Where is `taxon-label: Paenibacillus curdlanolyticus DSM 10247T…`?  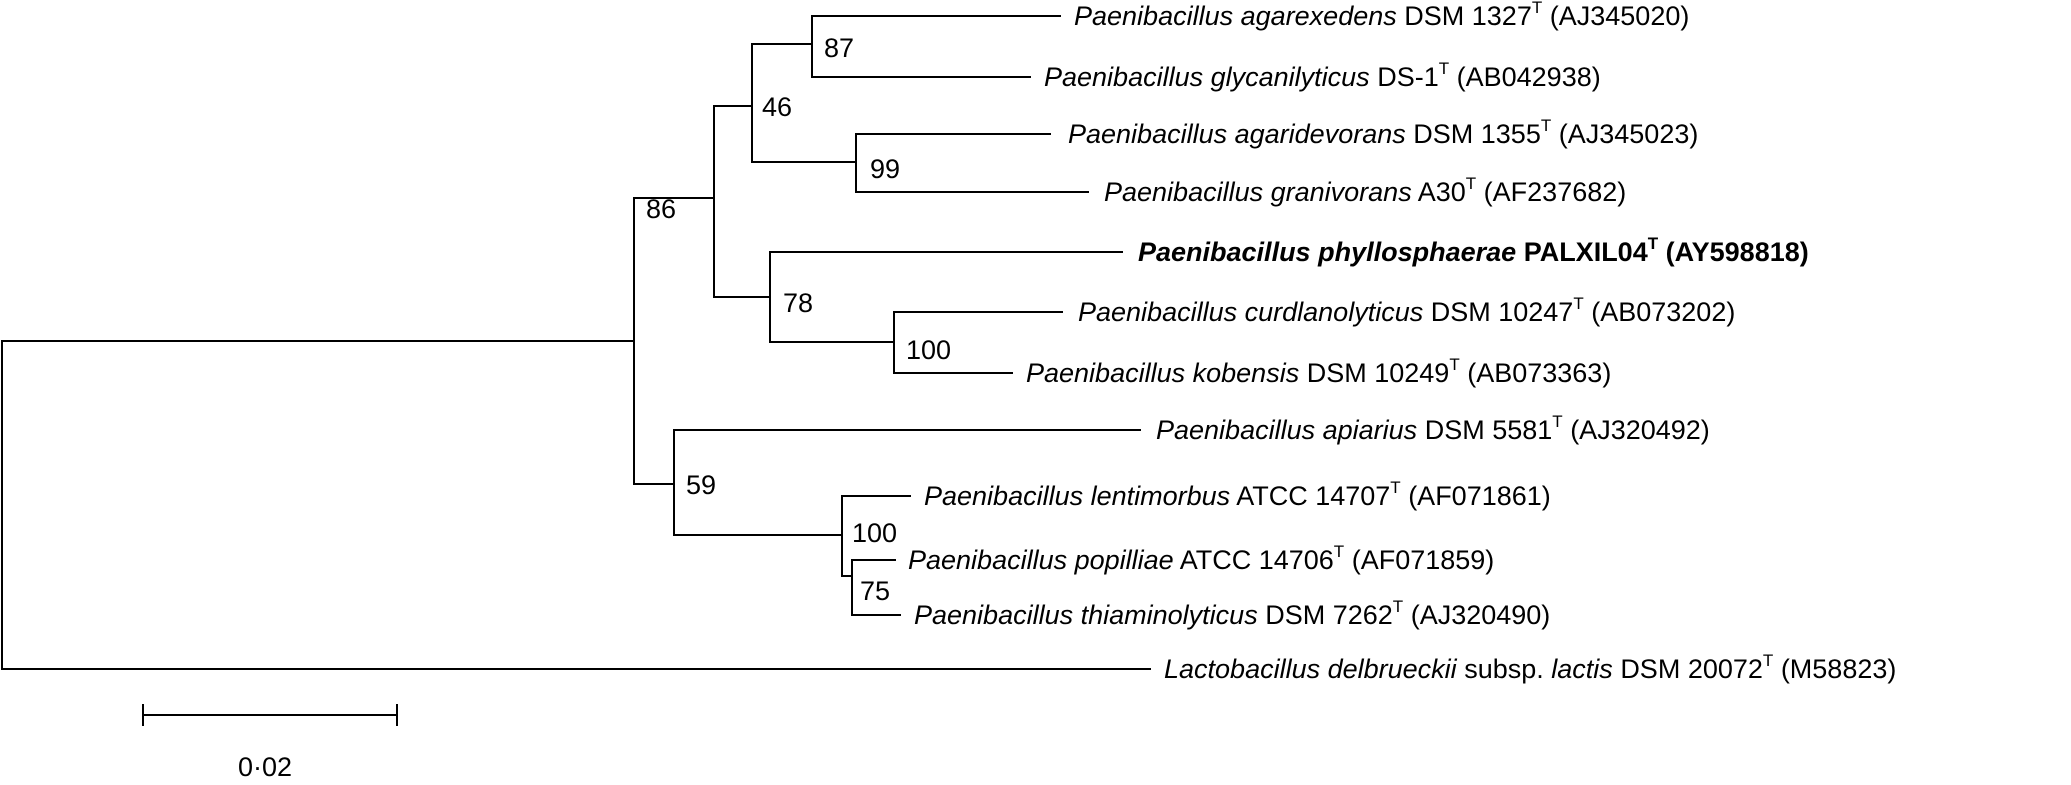
taxon-label: Paenibacillus curdlanolyticus DSM 10247T… is located at coordinates (1407, 310).